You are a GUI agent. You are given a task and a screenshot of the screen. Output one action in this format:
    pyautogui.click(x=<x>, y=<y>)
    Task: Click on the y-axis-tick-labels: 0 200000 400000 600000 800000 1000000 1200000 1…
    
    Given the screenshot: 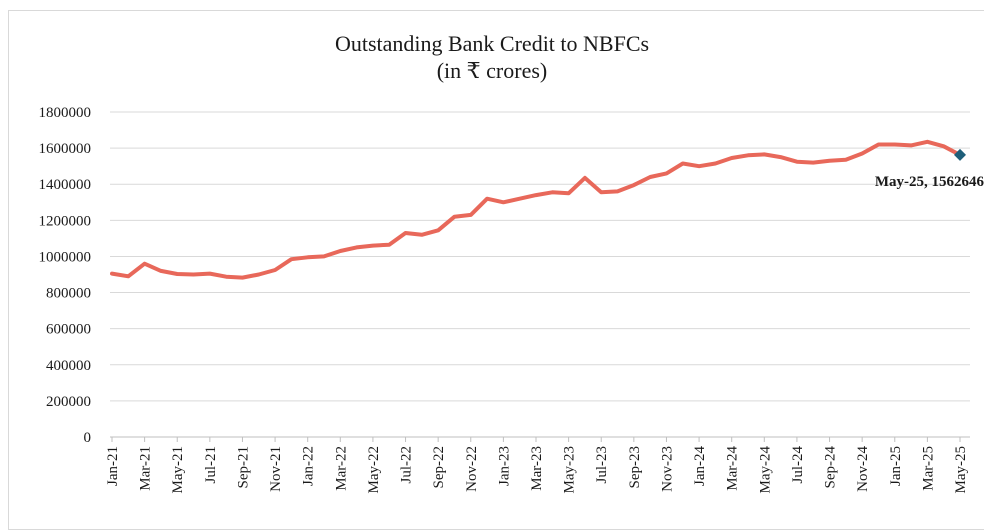 What is the action you would take?
    pyautogui.click(x=65, y=275)
    